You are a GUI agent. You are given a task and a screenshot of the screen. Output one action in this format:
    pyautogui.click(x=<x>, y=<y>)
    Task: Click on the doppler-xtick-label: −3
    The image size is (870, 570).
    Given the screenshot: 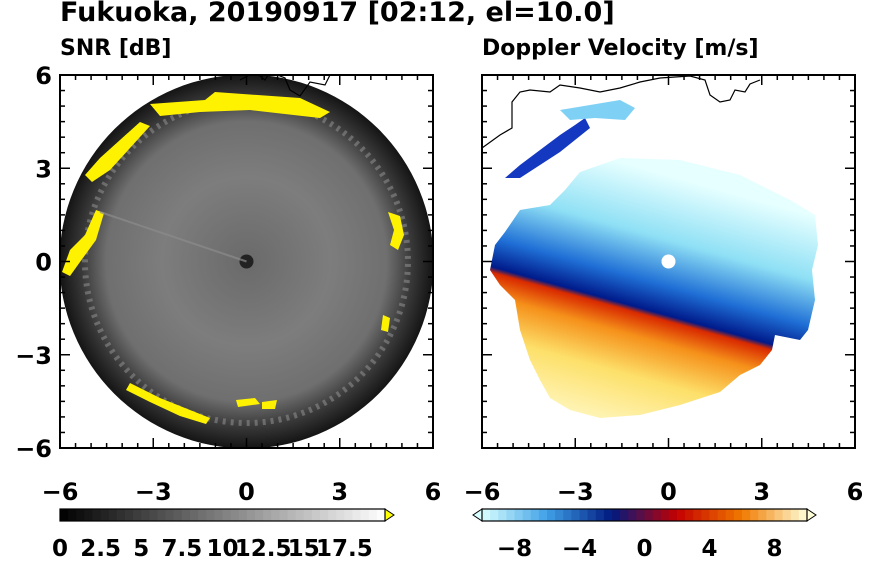 What is the action you would take?
    pyautogui.click(x=575, y=492)
    